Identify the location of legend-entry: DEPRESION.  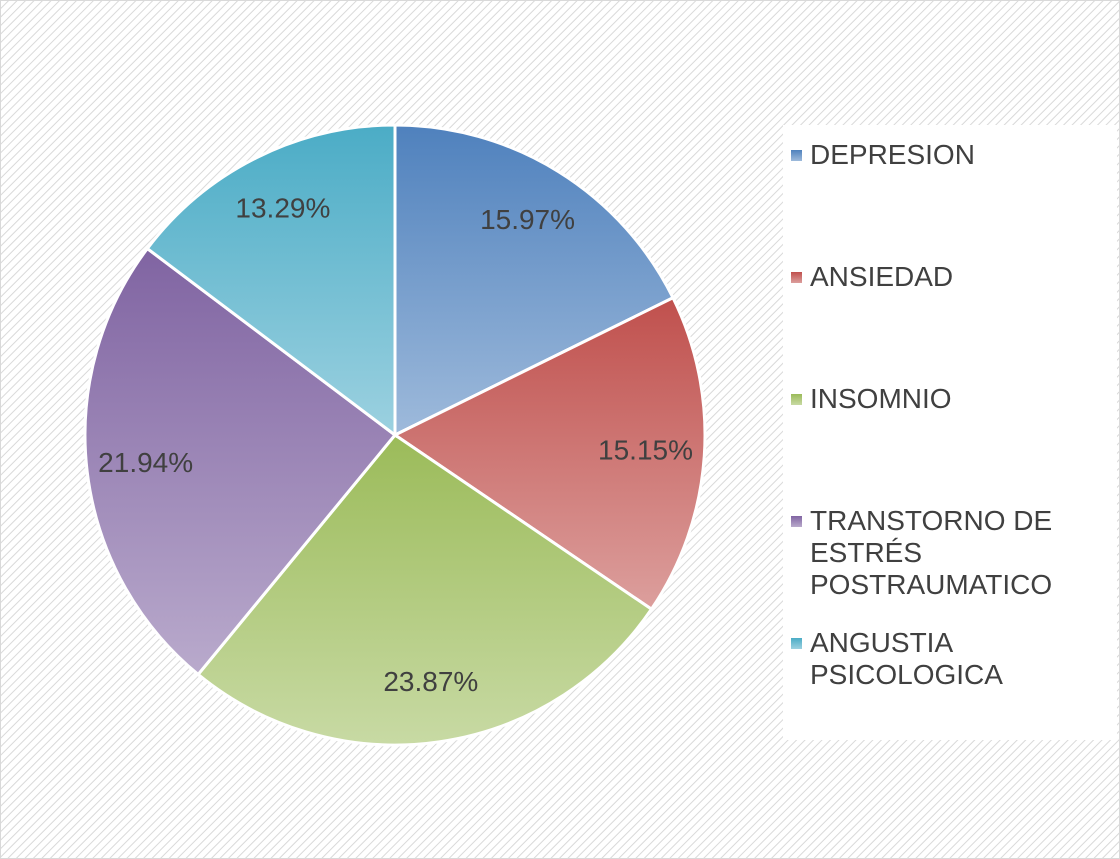
(945, 155).